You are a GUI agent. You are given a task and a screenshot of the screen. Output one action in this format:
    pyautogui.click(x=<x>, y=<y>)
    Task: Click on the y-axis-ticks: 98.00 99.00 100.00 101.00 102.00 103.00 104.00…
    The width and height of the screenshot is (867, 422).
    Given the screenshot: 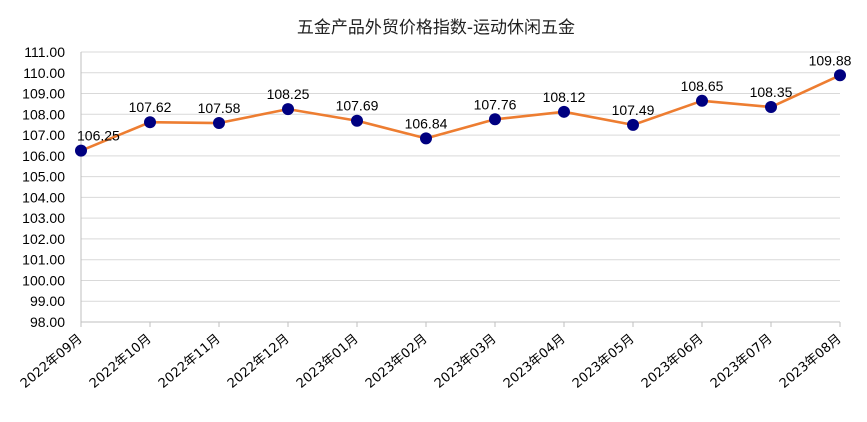 What is the action you would take?
    pyautogui.click(x=43, y=187)
    